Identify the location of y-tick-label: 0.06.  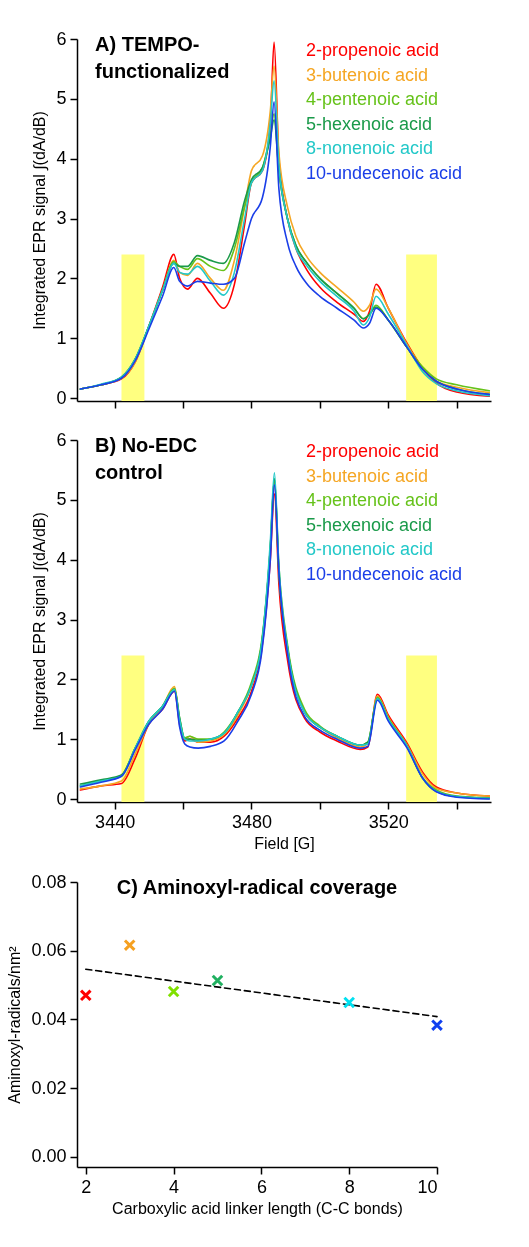
(49, 950).